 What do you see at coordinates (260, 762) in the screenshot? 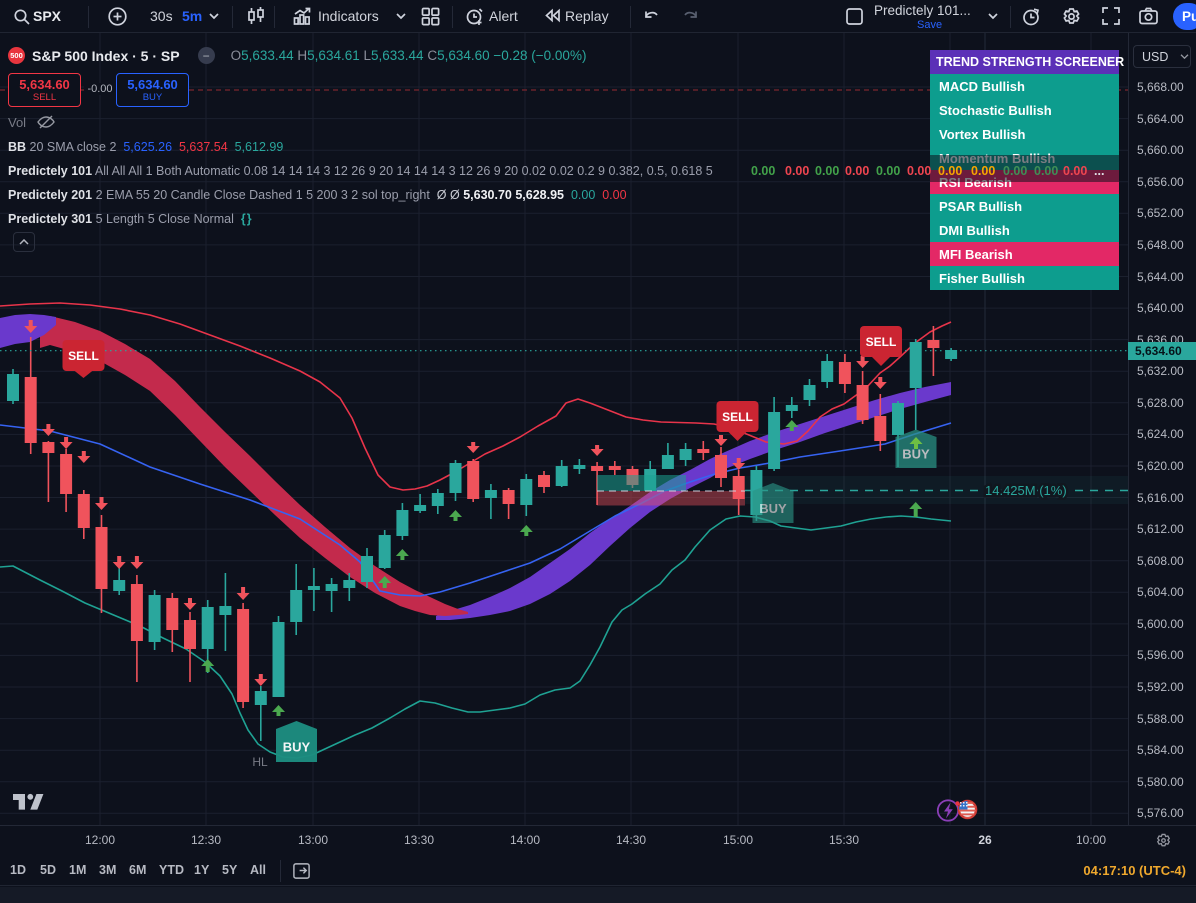
I see `svg-text: HL` at bounding box center [260, 762].